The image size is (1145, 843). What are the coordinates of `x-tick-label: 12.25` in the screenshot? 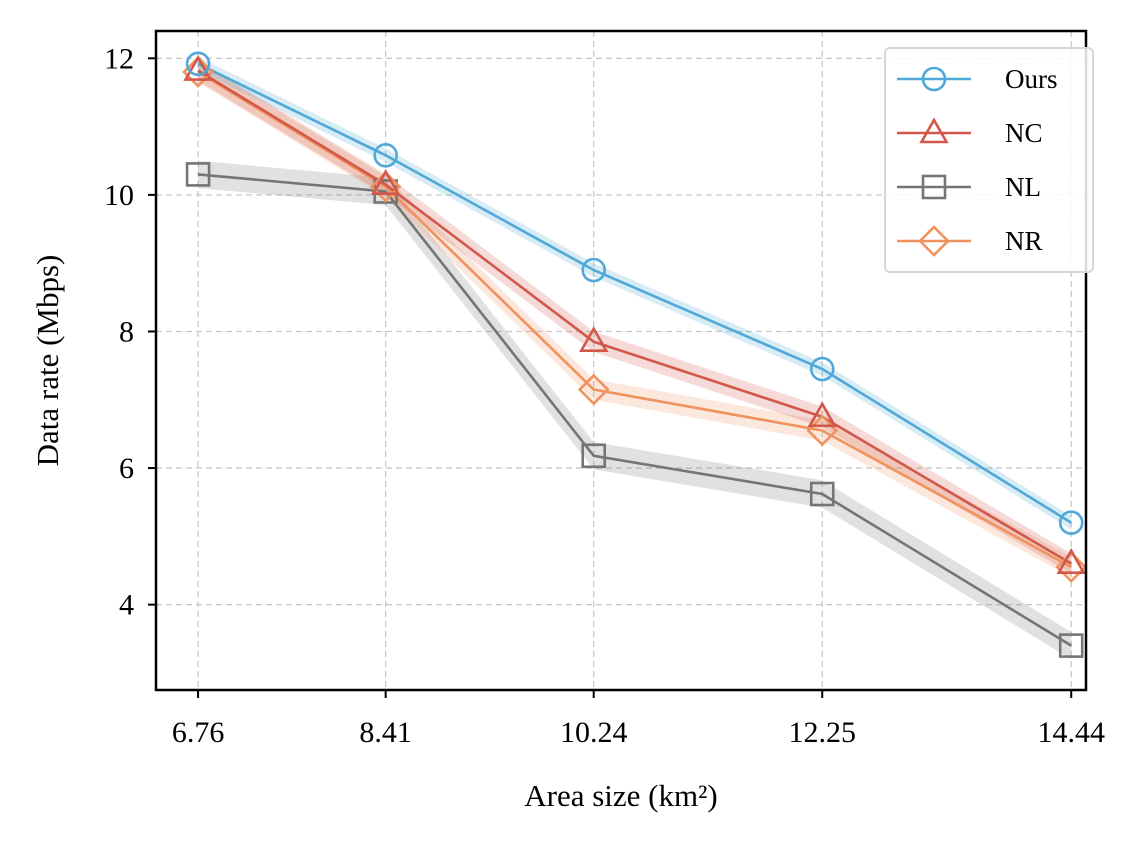 It's located at (822, 732).